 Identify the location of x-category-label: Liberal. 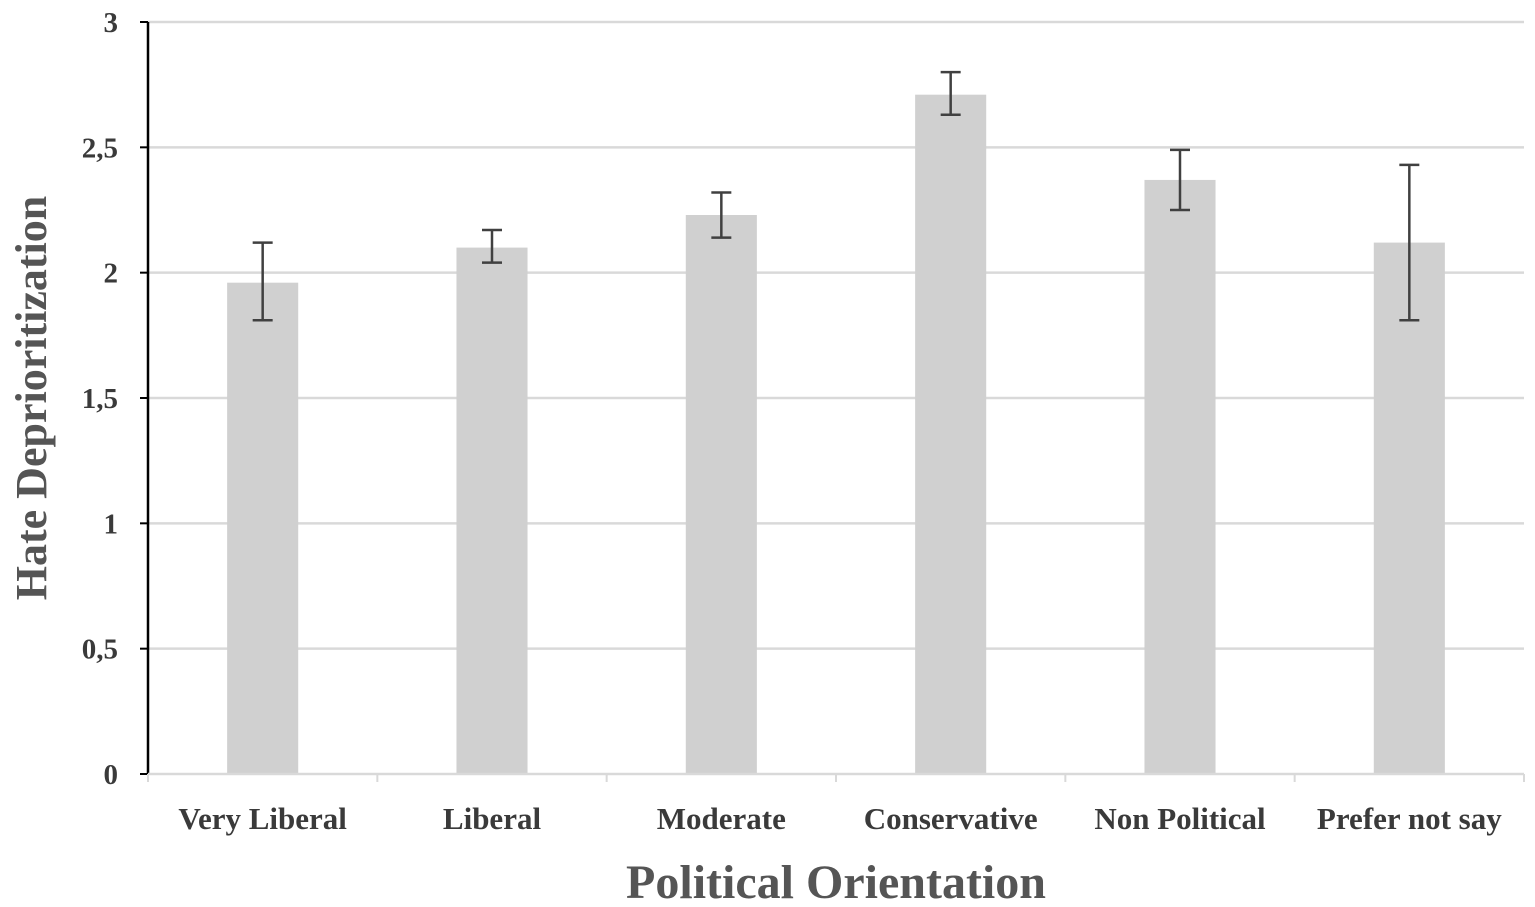
(492, 818).